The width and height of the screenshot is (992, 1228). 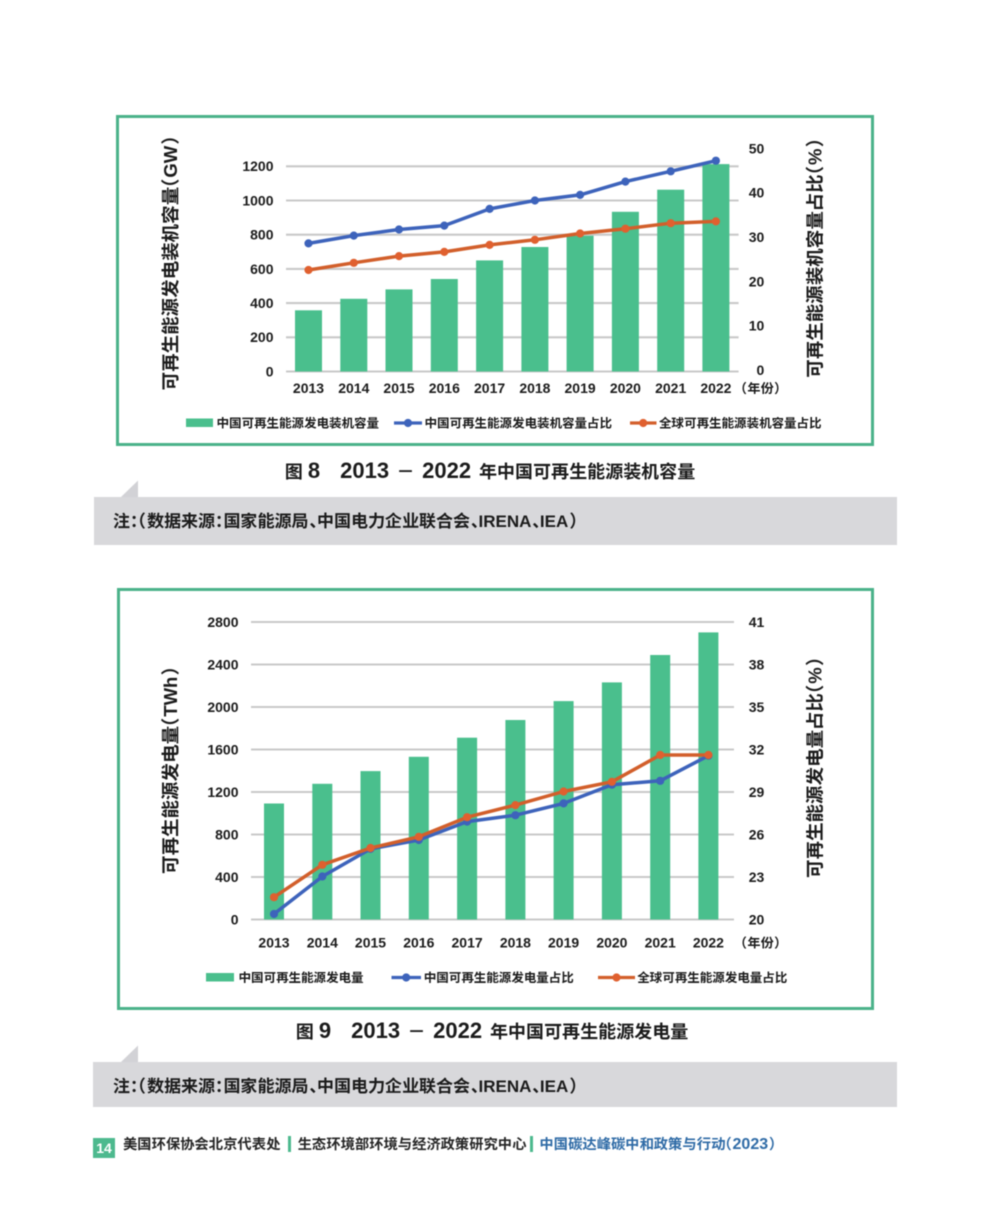 What do you see at coordinates (222, 707) in the screenshot?
I see `svg-text: 2000` at bounding box center [222, 707].